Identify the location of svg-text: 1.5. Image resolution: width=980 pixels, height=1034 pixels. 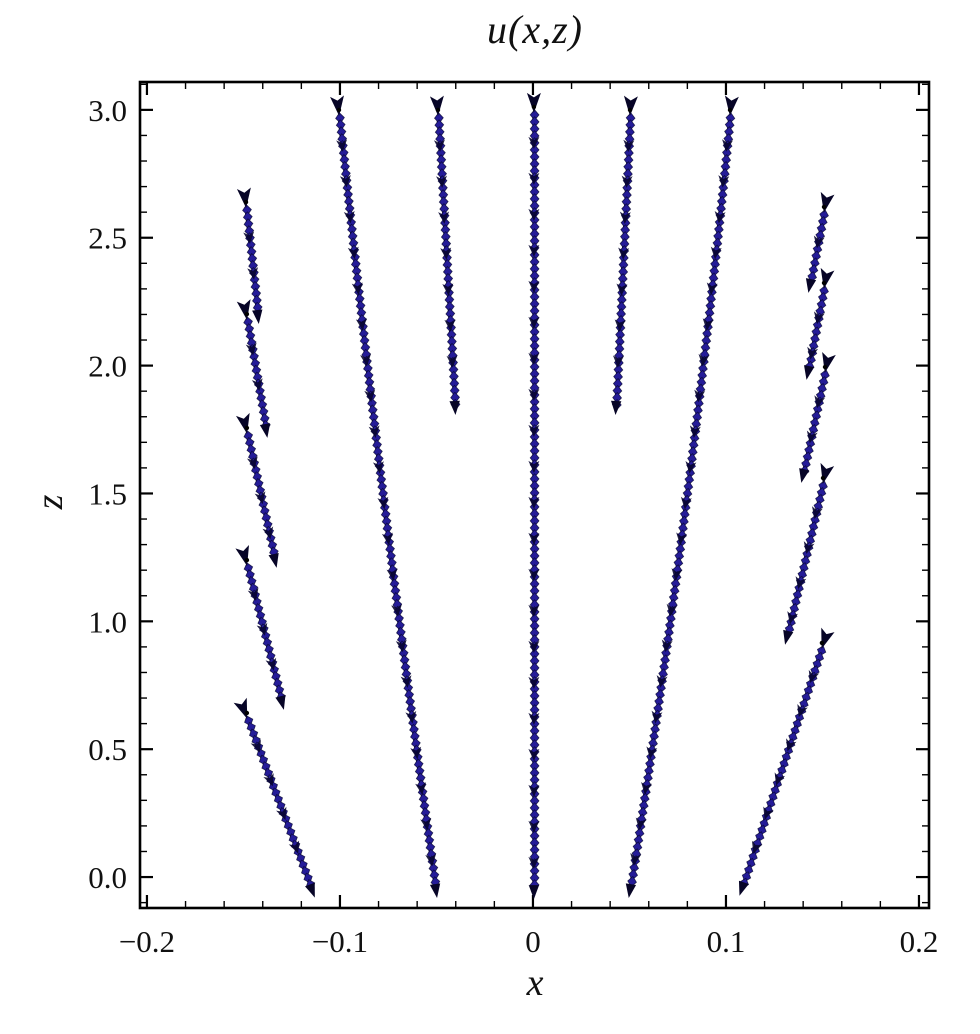
(107, 493).